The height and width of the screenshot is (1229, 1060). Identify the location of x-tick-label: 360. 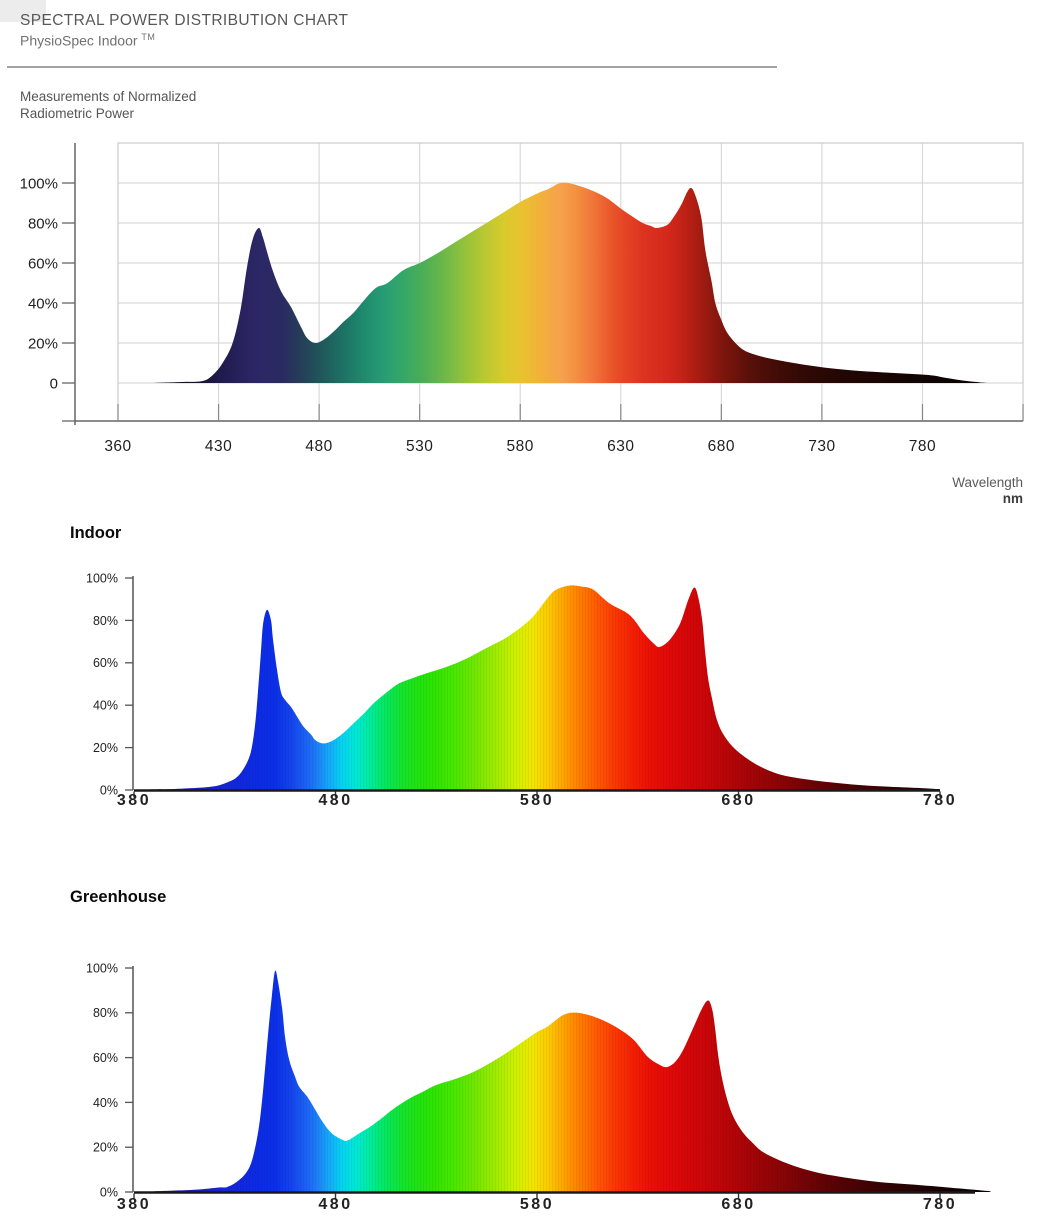
(117, 446).